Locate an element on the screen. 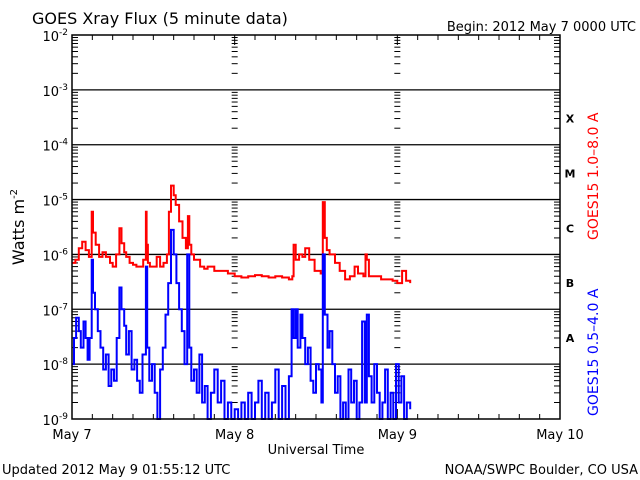  y-tick-label: 10⁻³ is located at coordinates (55, 91).